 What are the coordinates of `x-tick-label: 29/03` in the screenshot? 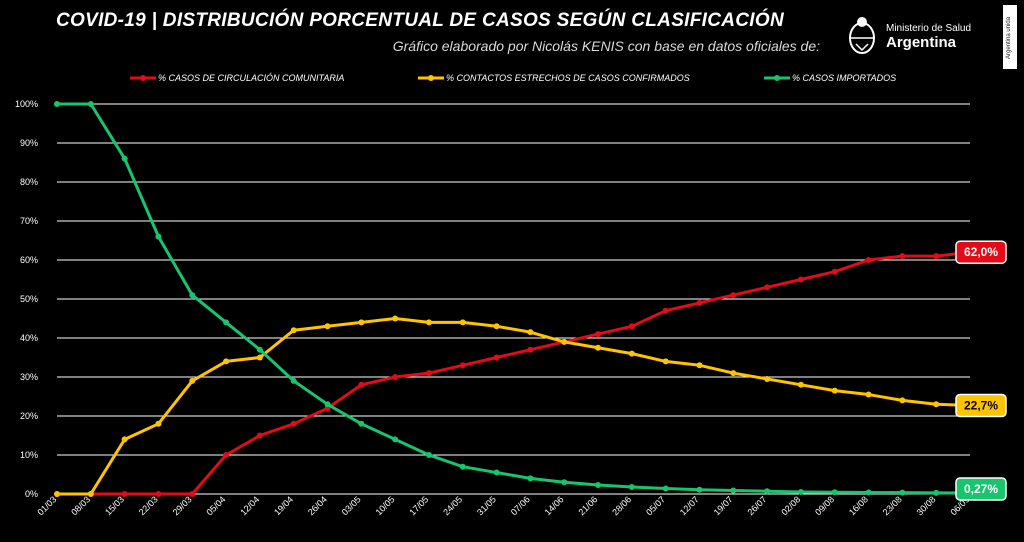 It's located at (182, 505).